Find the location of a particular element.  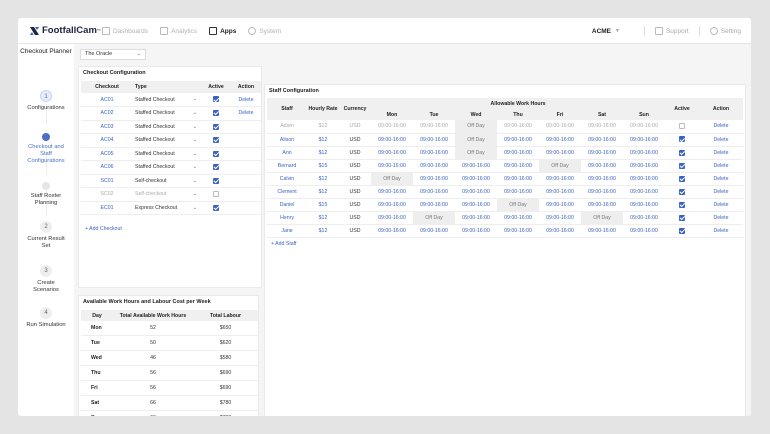

staff-name: Calvin is located at coordinates (287, 179).